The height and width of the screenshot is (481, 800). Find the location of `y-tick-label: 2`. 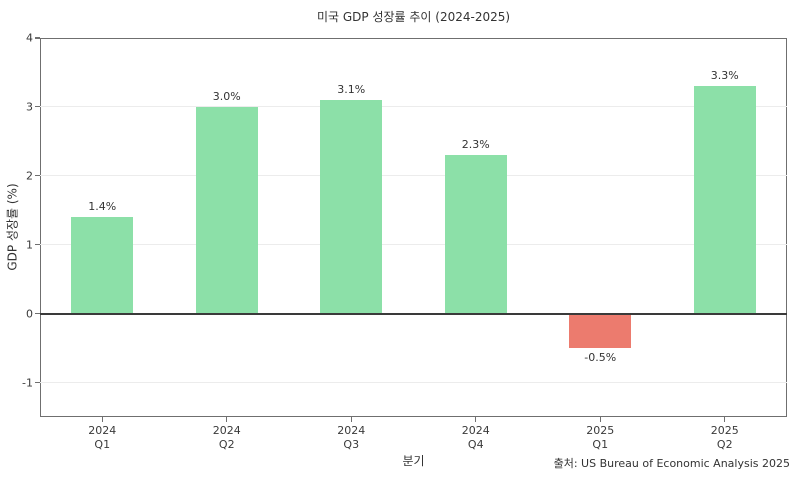

y-tick-label: 2 is located at coordinates (29, 176).